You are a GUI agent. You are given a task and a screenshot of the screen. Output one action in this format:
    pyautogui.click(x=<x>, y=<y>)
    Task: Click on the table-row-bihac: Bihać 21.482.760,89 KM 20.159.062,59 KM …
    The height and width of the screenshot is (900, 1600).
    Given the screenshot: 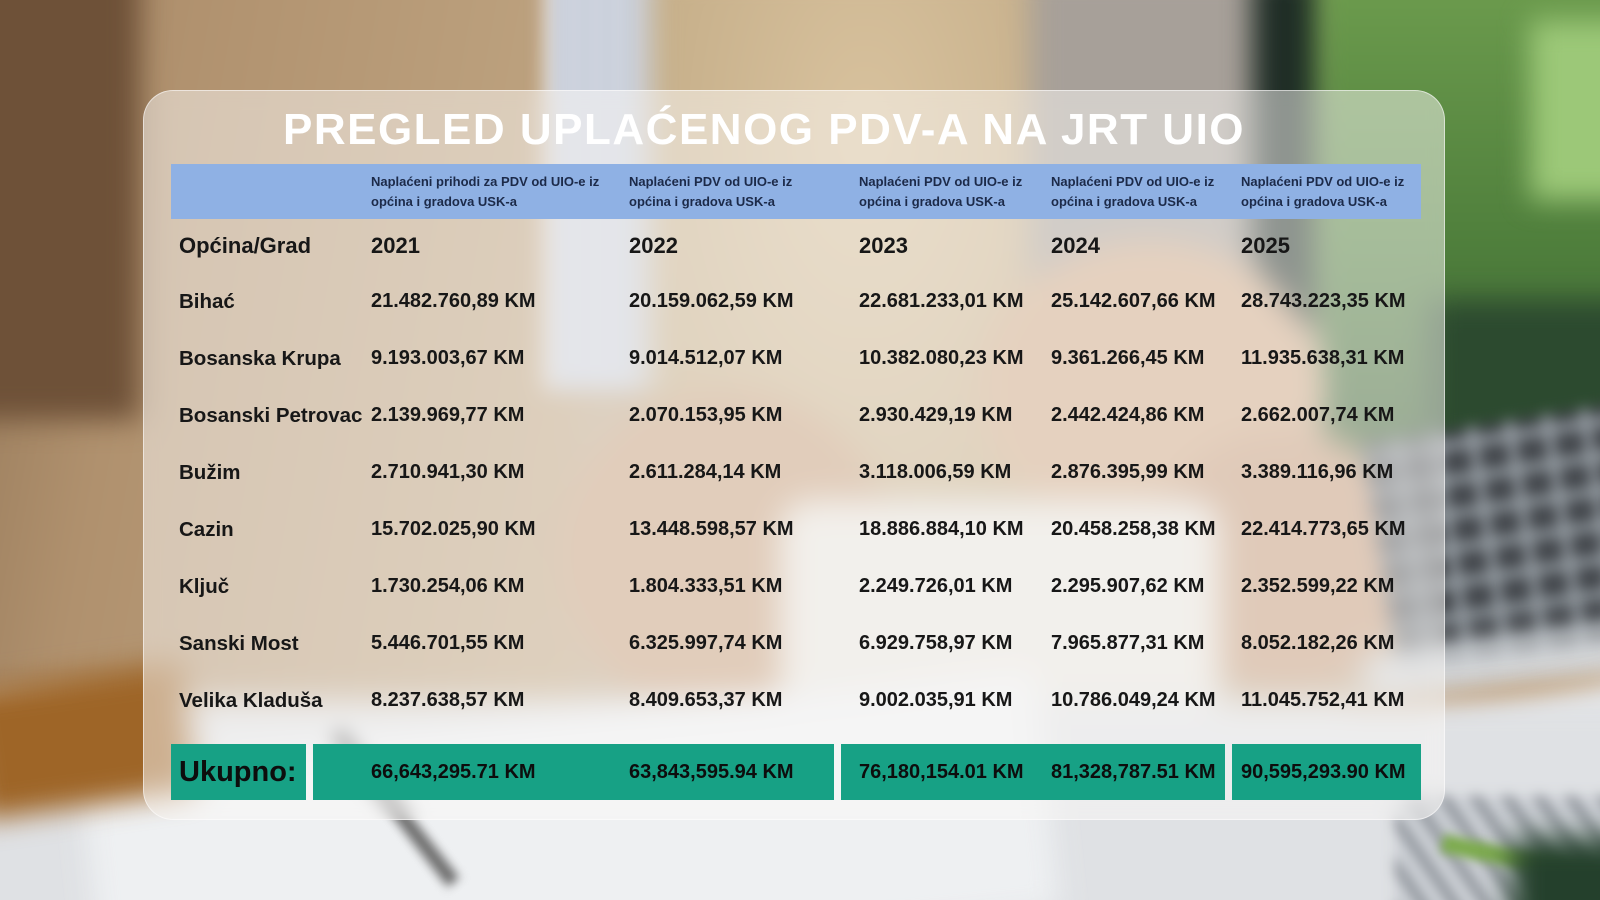 What is the action you would take?
    pyautogui.click(x=796, y=301)
    